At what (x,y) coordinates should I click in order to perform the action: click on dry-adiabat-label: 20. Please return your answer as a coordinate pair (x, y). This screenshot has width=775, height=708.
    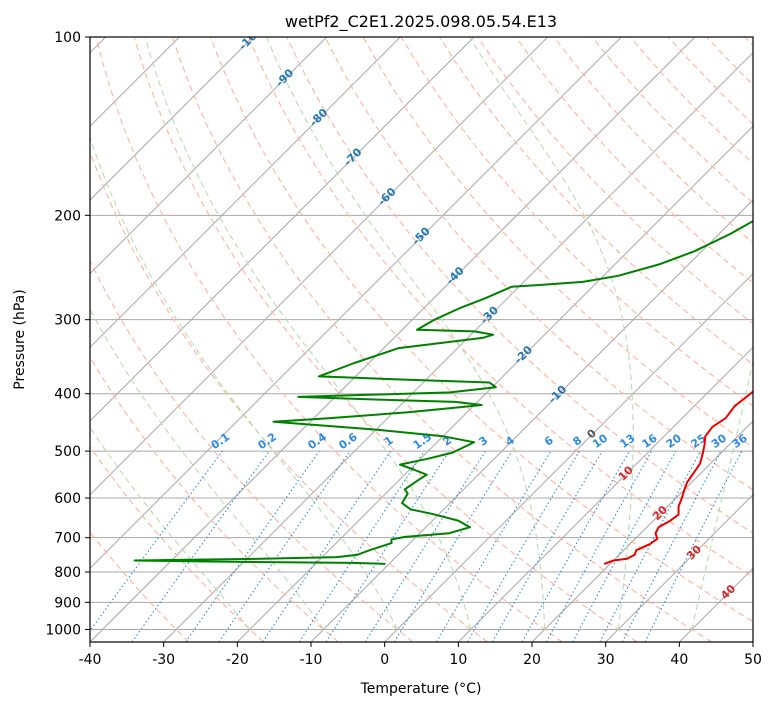
    Looking at the image, I should click on (660, 513).